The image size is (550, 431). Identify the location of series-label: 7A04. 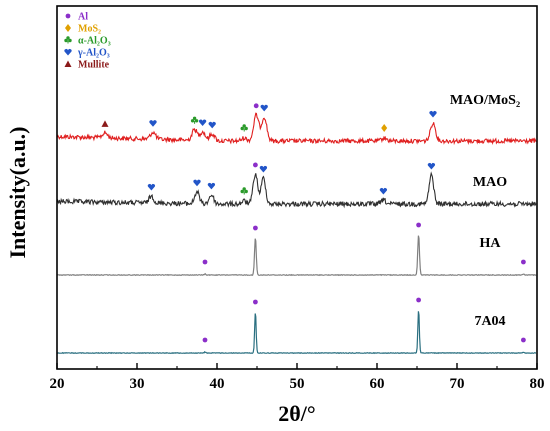
(489, 321).